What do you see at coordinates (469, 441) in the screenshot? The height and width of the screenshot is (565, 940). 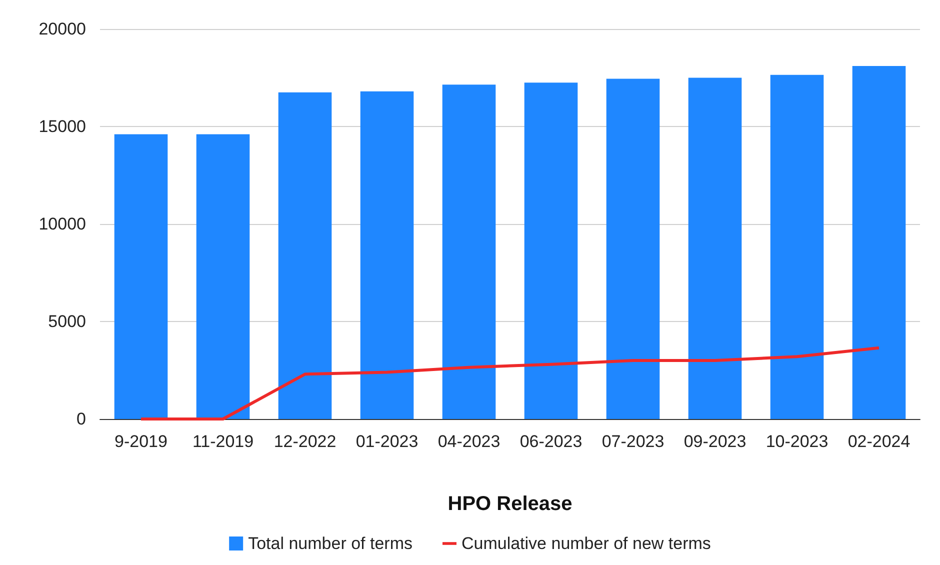 I see `x-tick-label: 04-2023` at bounding box center [469, 441].